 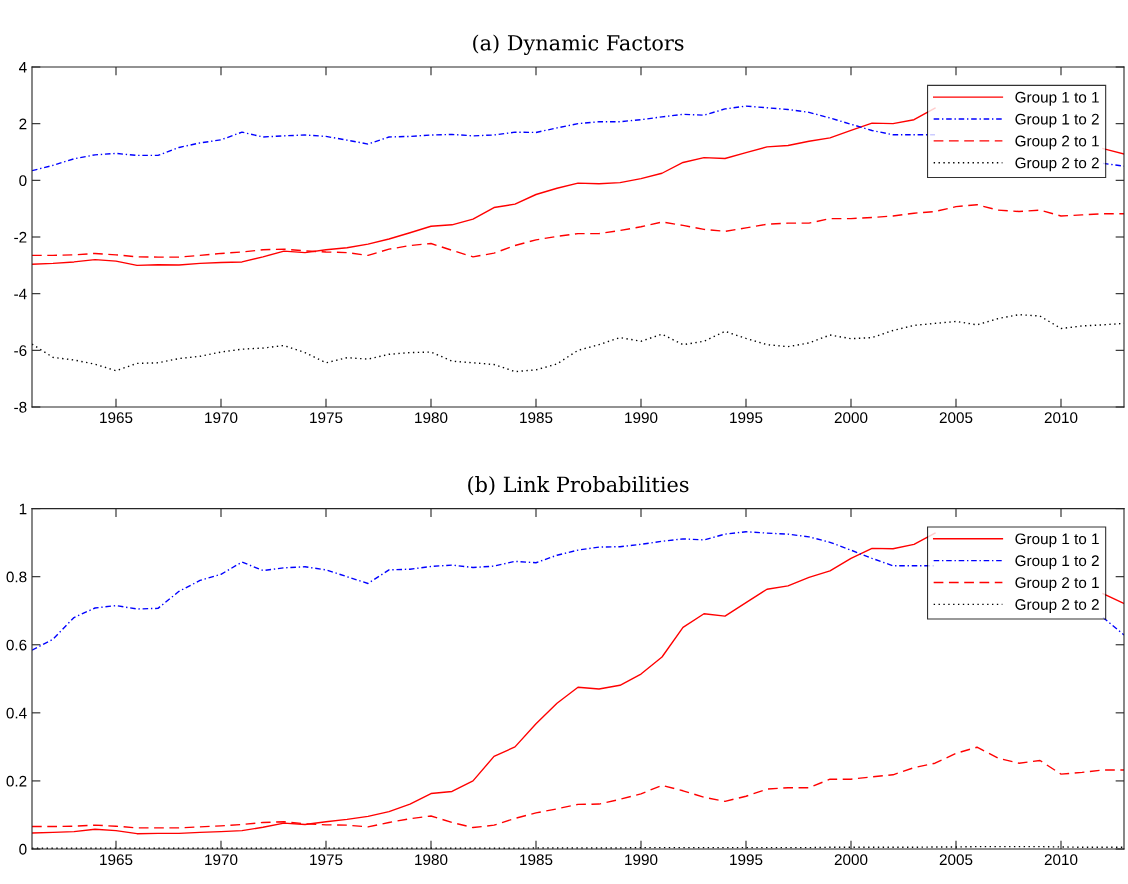 I want to click on y-tick-label: 0.2, so click(x=16, y=781).